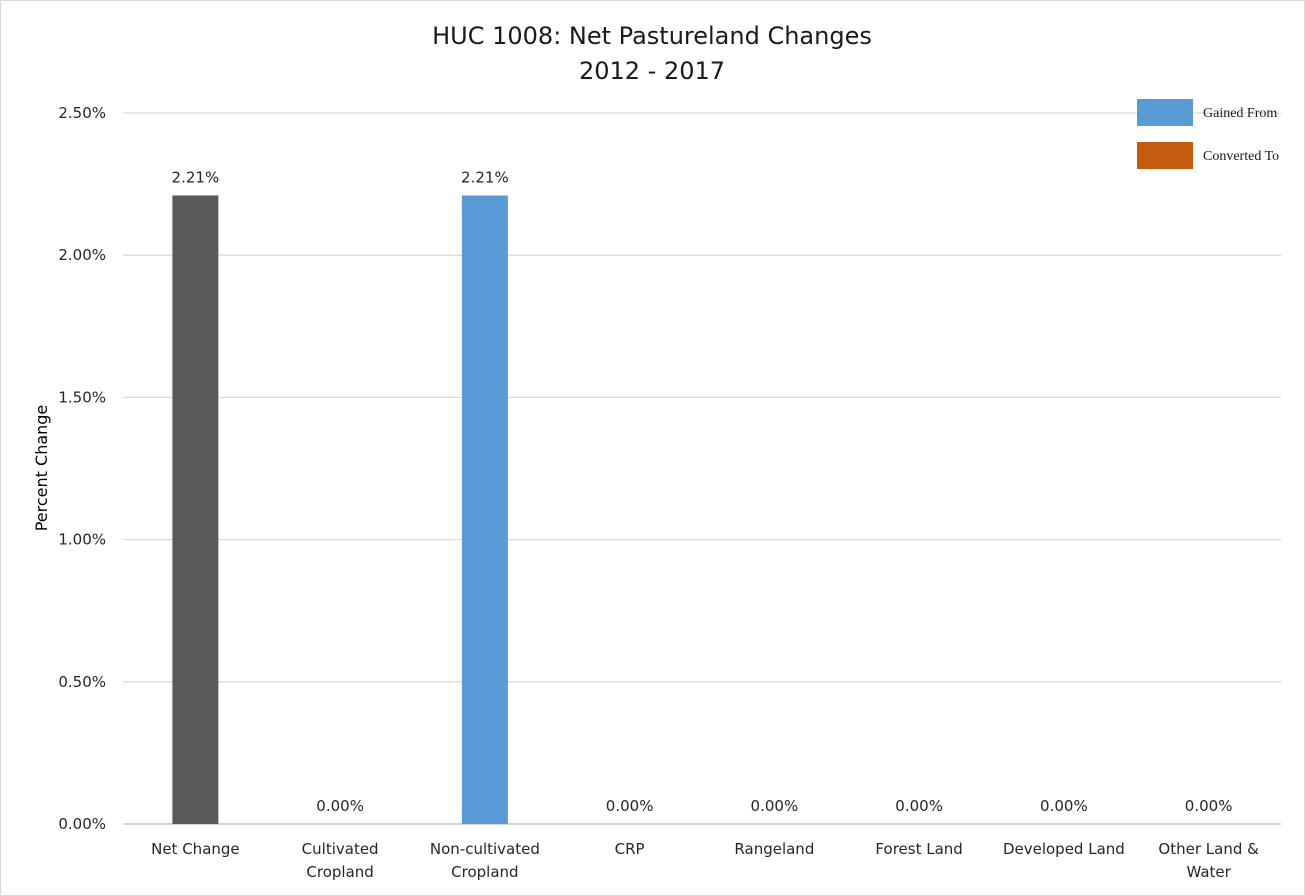 Image resolution: width=1305 pixels, height=896 pixels. I want to click on y-tick-label: 2.00%, so click(82, 255).